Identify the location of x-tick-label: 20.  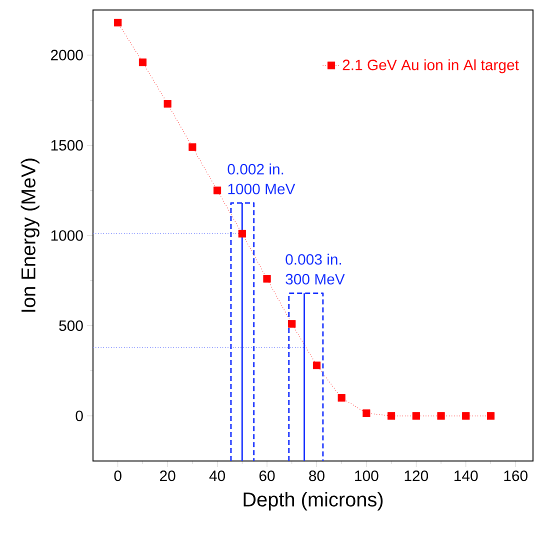
(168, 476).